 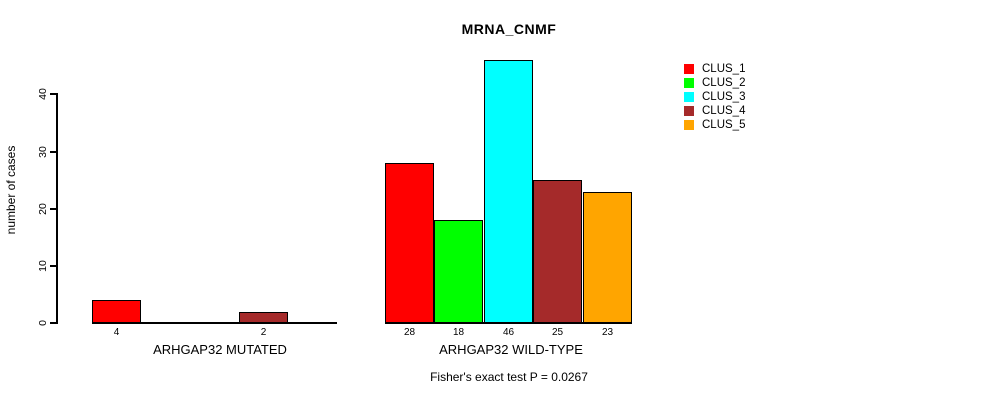 I want to click on bar-value-label: 18, so click(x=458, y=332).